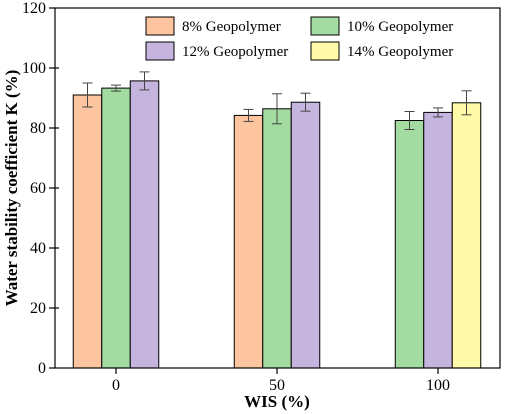  What do you see at coordinates (277, 385) in the screenshot?
I see `x-tick-label: 50` at bounding box center [277, 385].